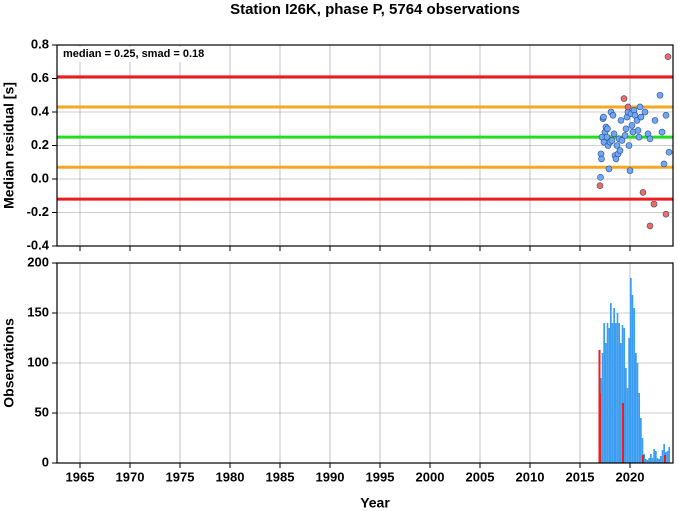  Describe the element at coordinates (480, 476) in the screenshot. I see `x-tick-label: 2005` at that location.